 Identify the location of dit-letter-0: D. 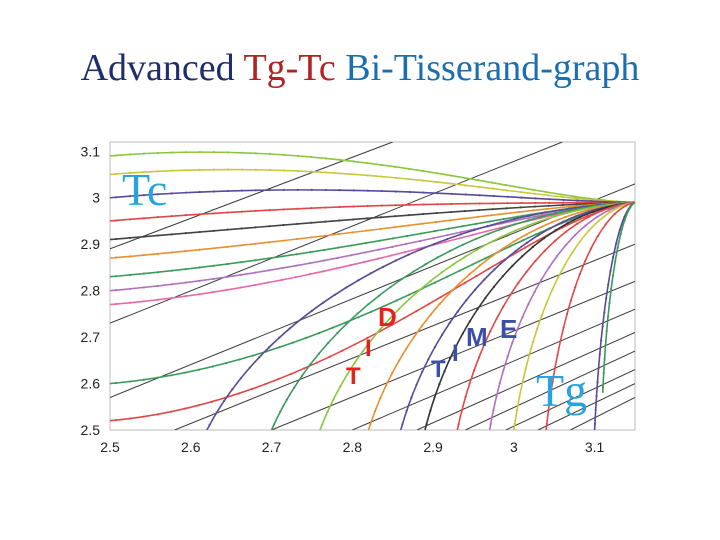
(387, 317).